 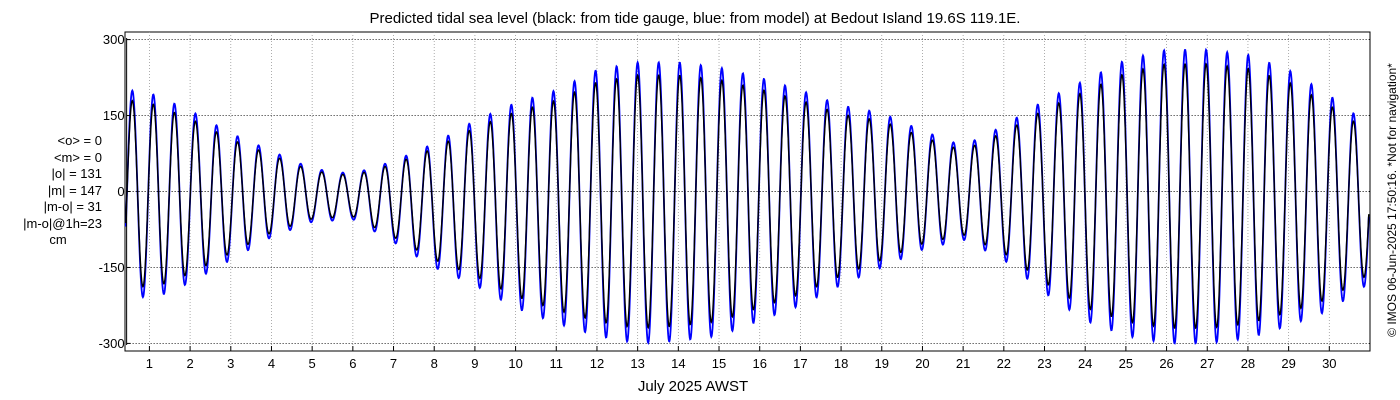 What do you see at coordinates (693, 386) in the screenshot?
I see `x-axis-label: July 2025 AWST` at bounding box center [693, 386].